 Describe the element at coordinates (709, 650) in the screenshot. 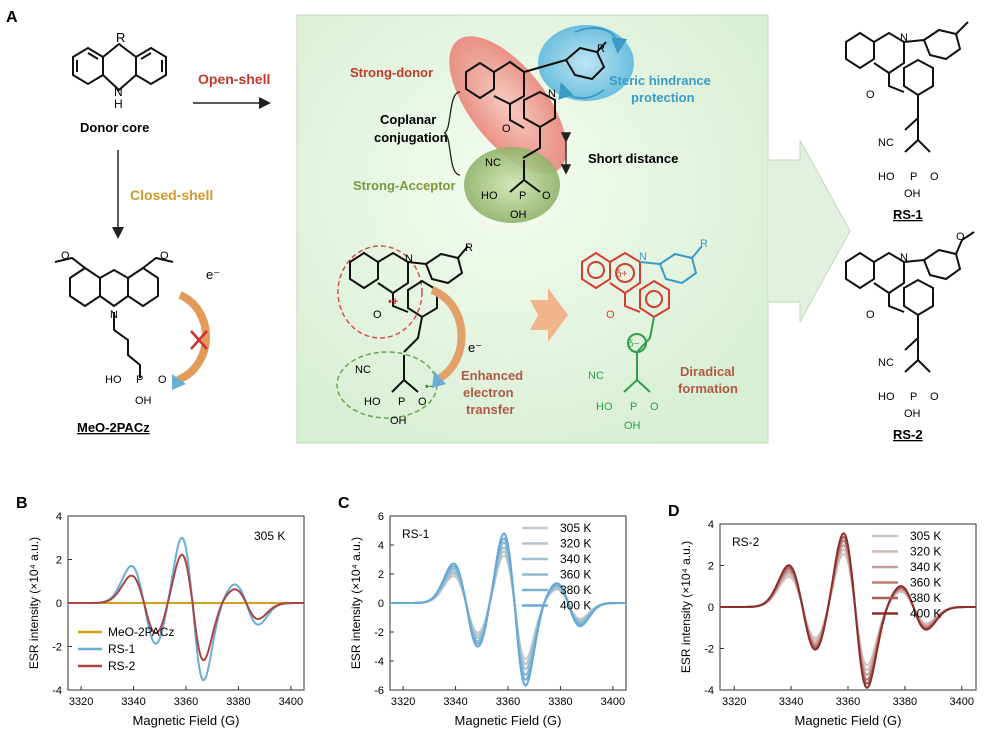

I see `y-tick-label: -2` at that location.